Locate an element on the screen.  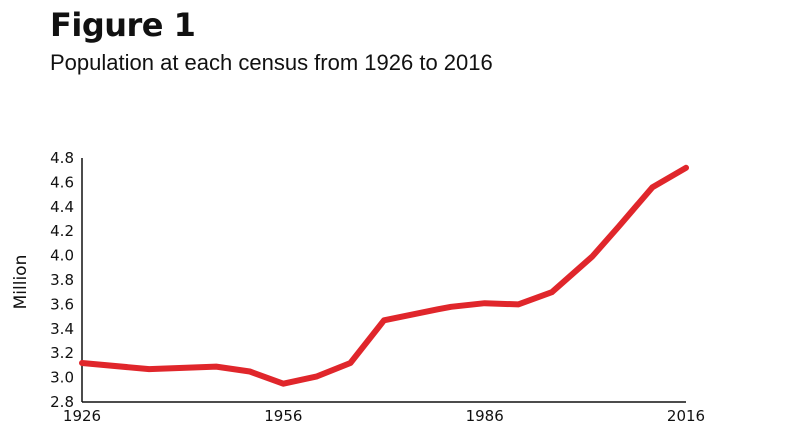
x-tick-label: 1926 is located at coordinates (82, 416).